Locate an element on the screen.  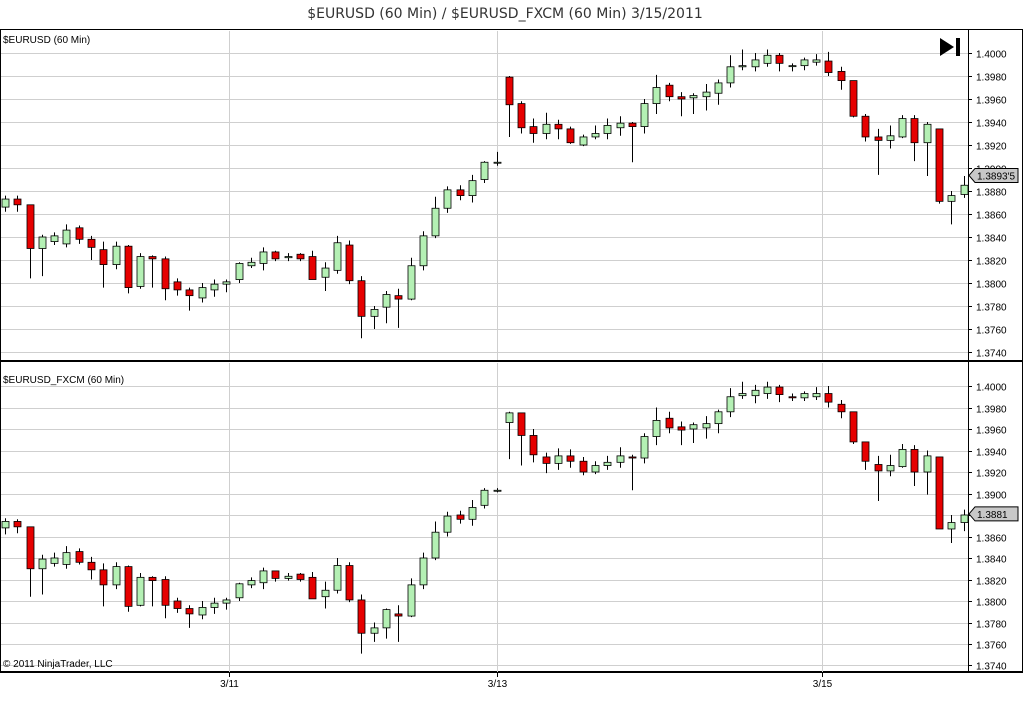
last-price-tag: 1.3881 is located at coordinates (993, 514).